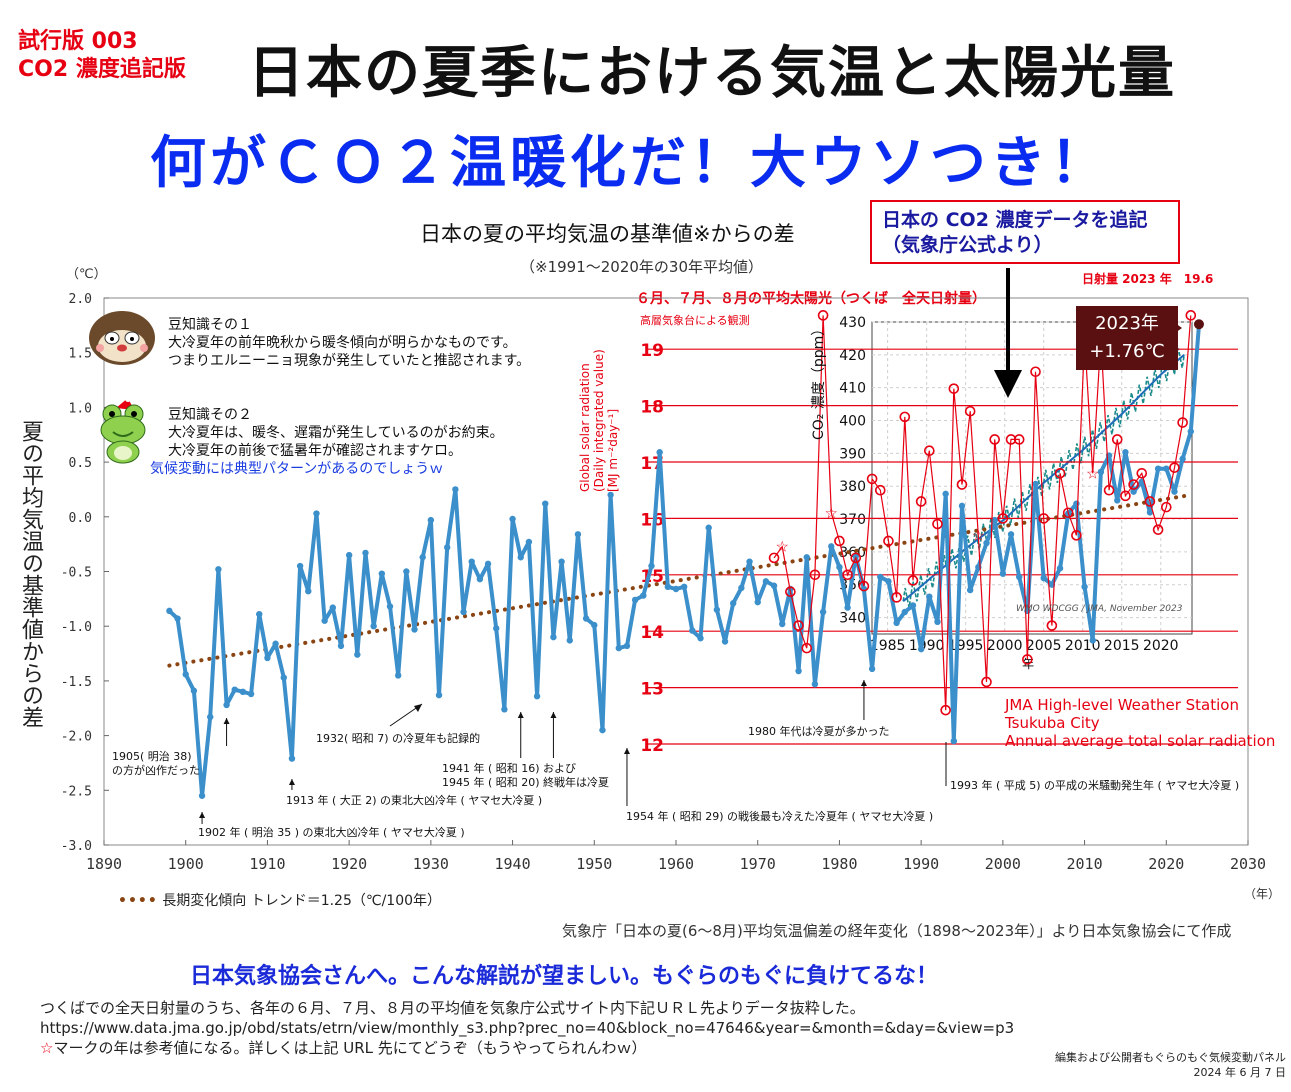 The width and height of the screenshot is (1291, 1092). Describe the element at coordinates (1008, 384) in the screenshot. I see `callout-arrow-head` at that location.